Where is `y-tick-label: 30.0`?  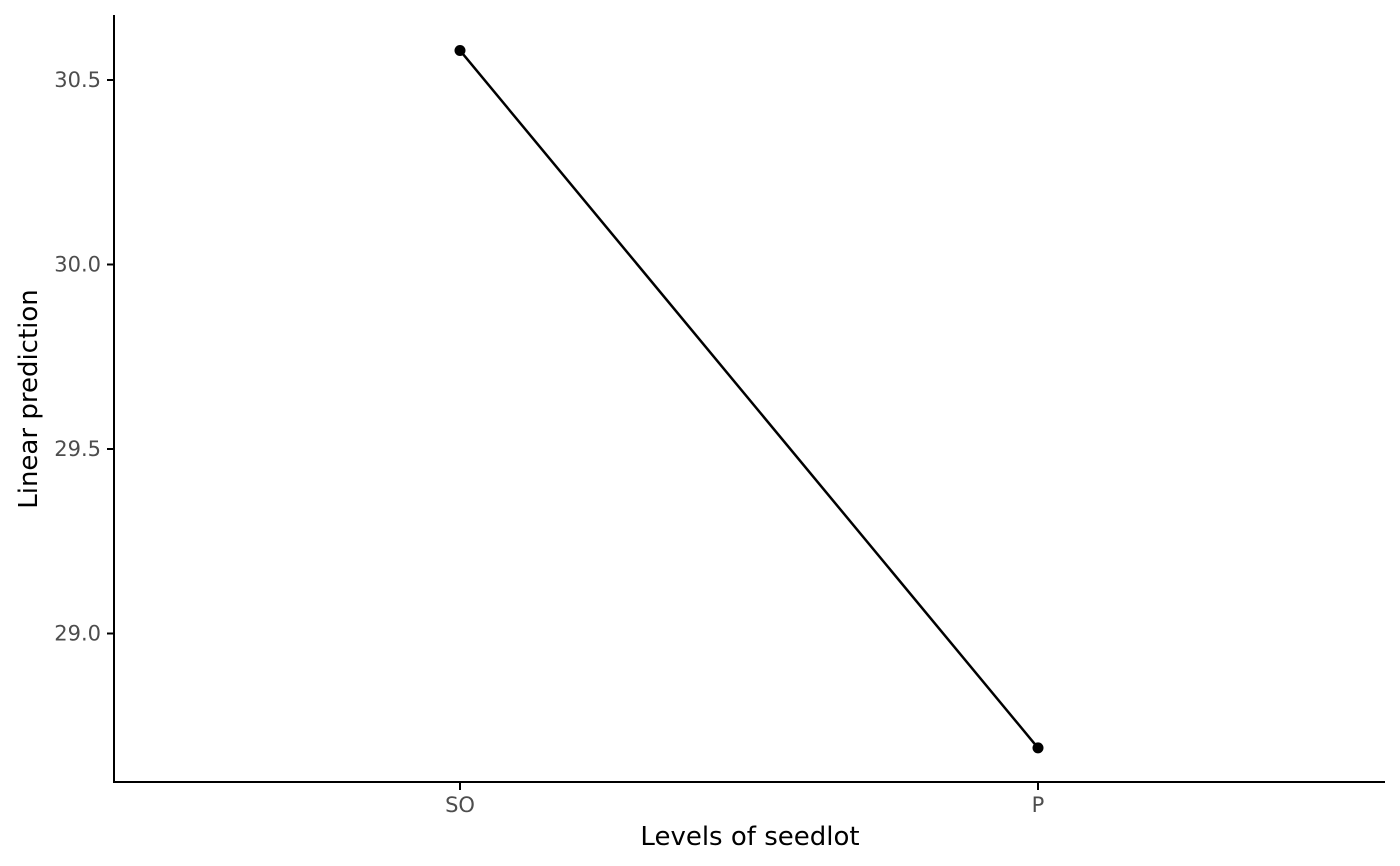
y-tick-label: 30.0 is located at coordinates (77, 265).